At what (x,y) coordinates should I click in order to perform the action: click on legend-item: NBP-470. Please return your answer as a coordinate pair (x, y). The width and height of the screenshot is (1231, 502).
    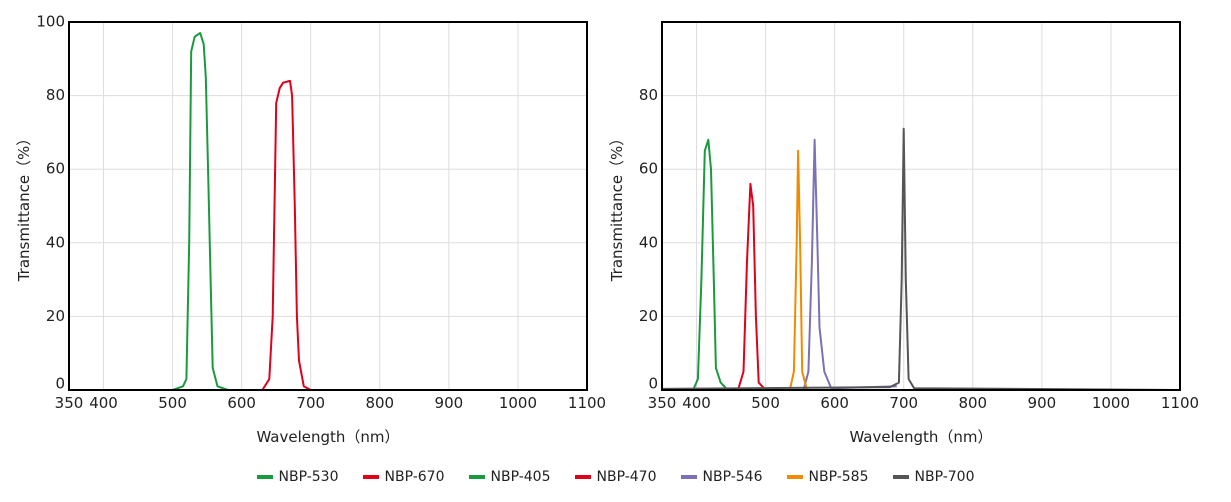
    Looking at the image, I should click on (615, 477).